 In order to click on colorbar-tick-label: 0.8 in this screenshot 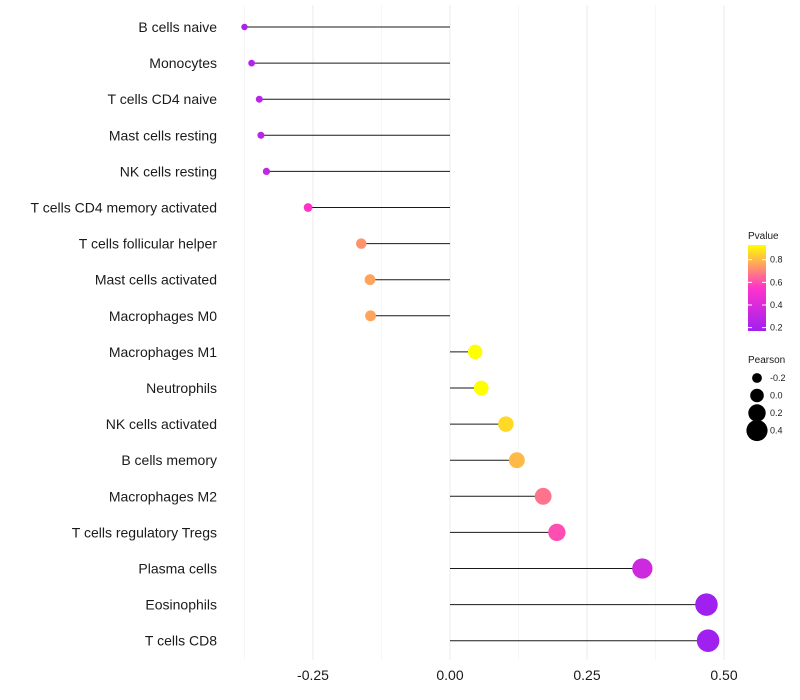, I will do `click(776, 260)`.